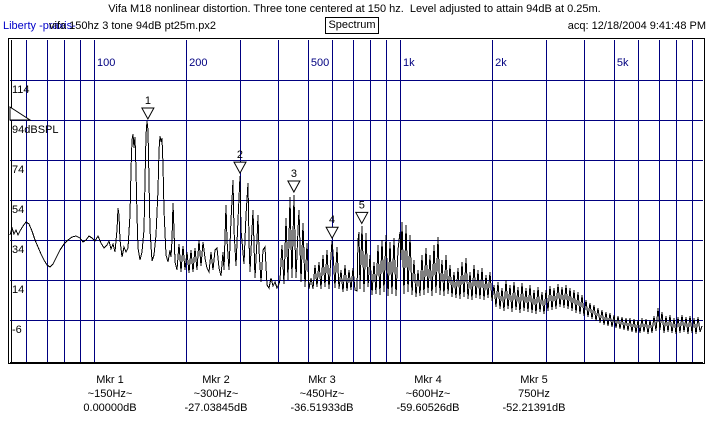  Describe the element at coordinates (216, 380) in the screenshot. I see `marker-name: Mkr 2` at that location.